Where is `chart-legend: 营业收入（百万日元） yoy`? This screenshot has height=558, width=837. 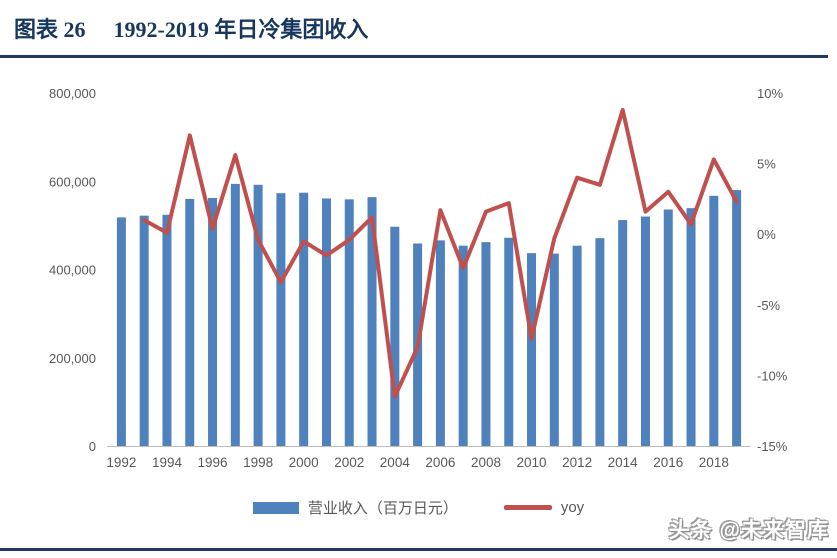 chart-legend: 营业收入（百万日元） yoy is located at coordinates (418, 507).